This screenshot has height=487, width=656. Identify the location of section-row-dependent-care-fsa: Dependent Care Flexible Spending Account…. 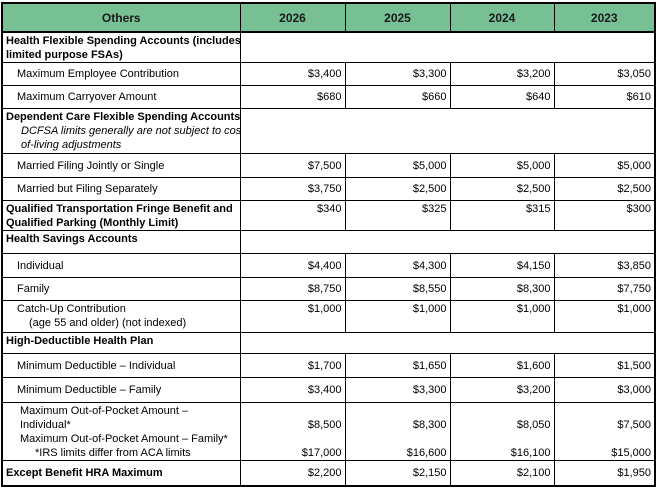
(328, 131).